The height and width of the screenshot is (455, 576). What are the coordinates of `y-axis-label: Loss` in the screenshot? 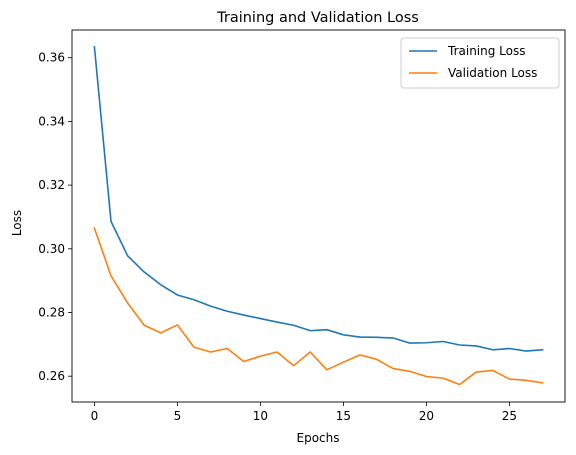 It's located at (17, 223).